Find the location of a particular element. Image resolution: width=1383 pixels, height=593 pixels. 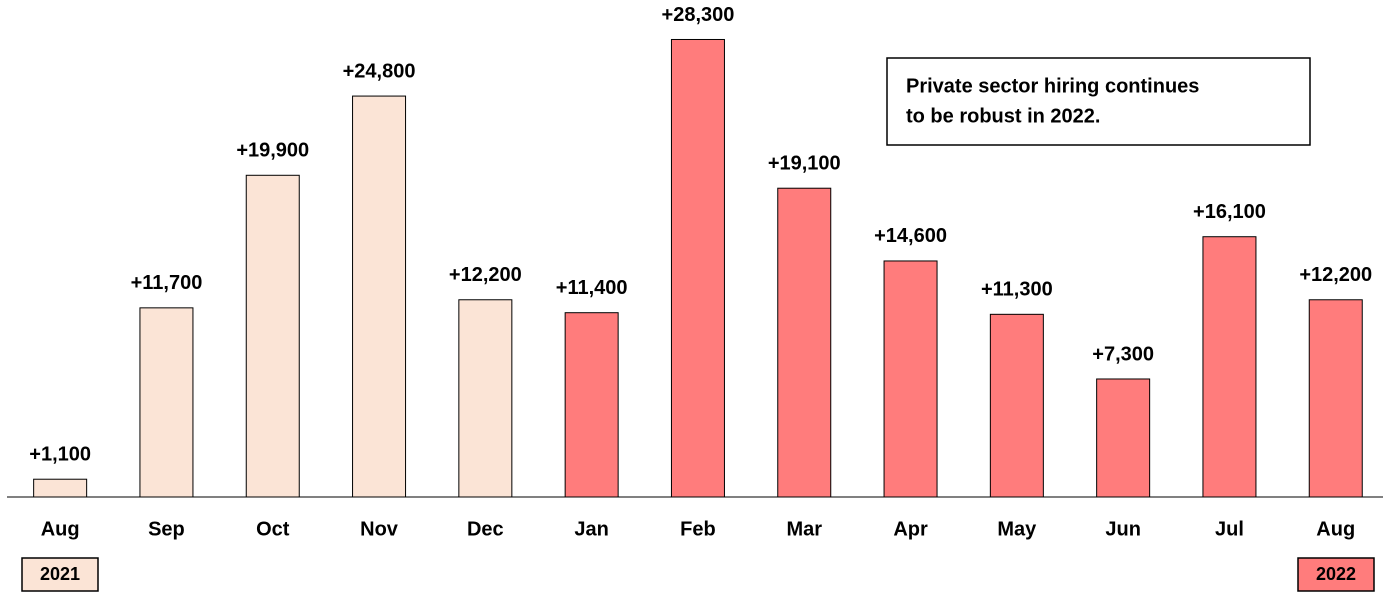

value-label: +11,400 is located at coordinates (592, 288).